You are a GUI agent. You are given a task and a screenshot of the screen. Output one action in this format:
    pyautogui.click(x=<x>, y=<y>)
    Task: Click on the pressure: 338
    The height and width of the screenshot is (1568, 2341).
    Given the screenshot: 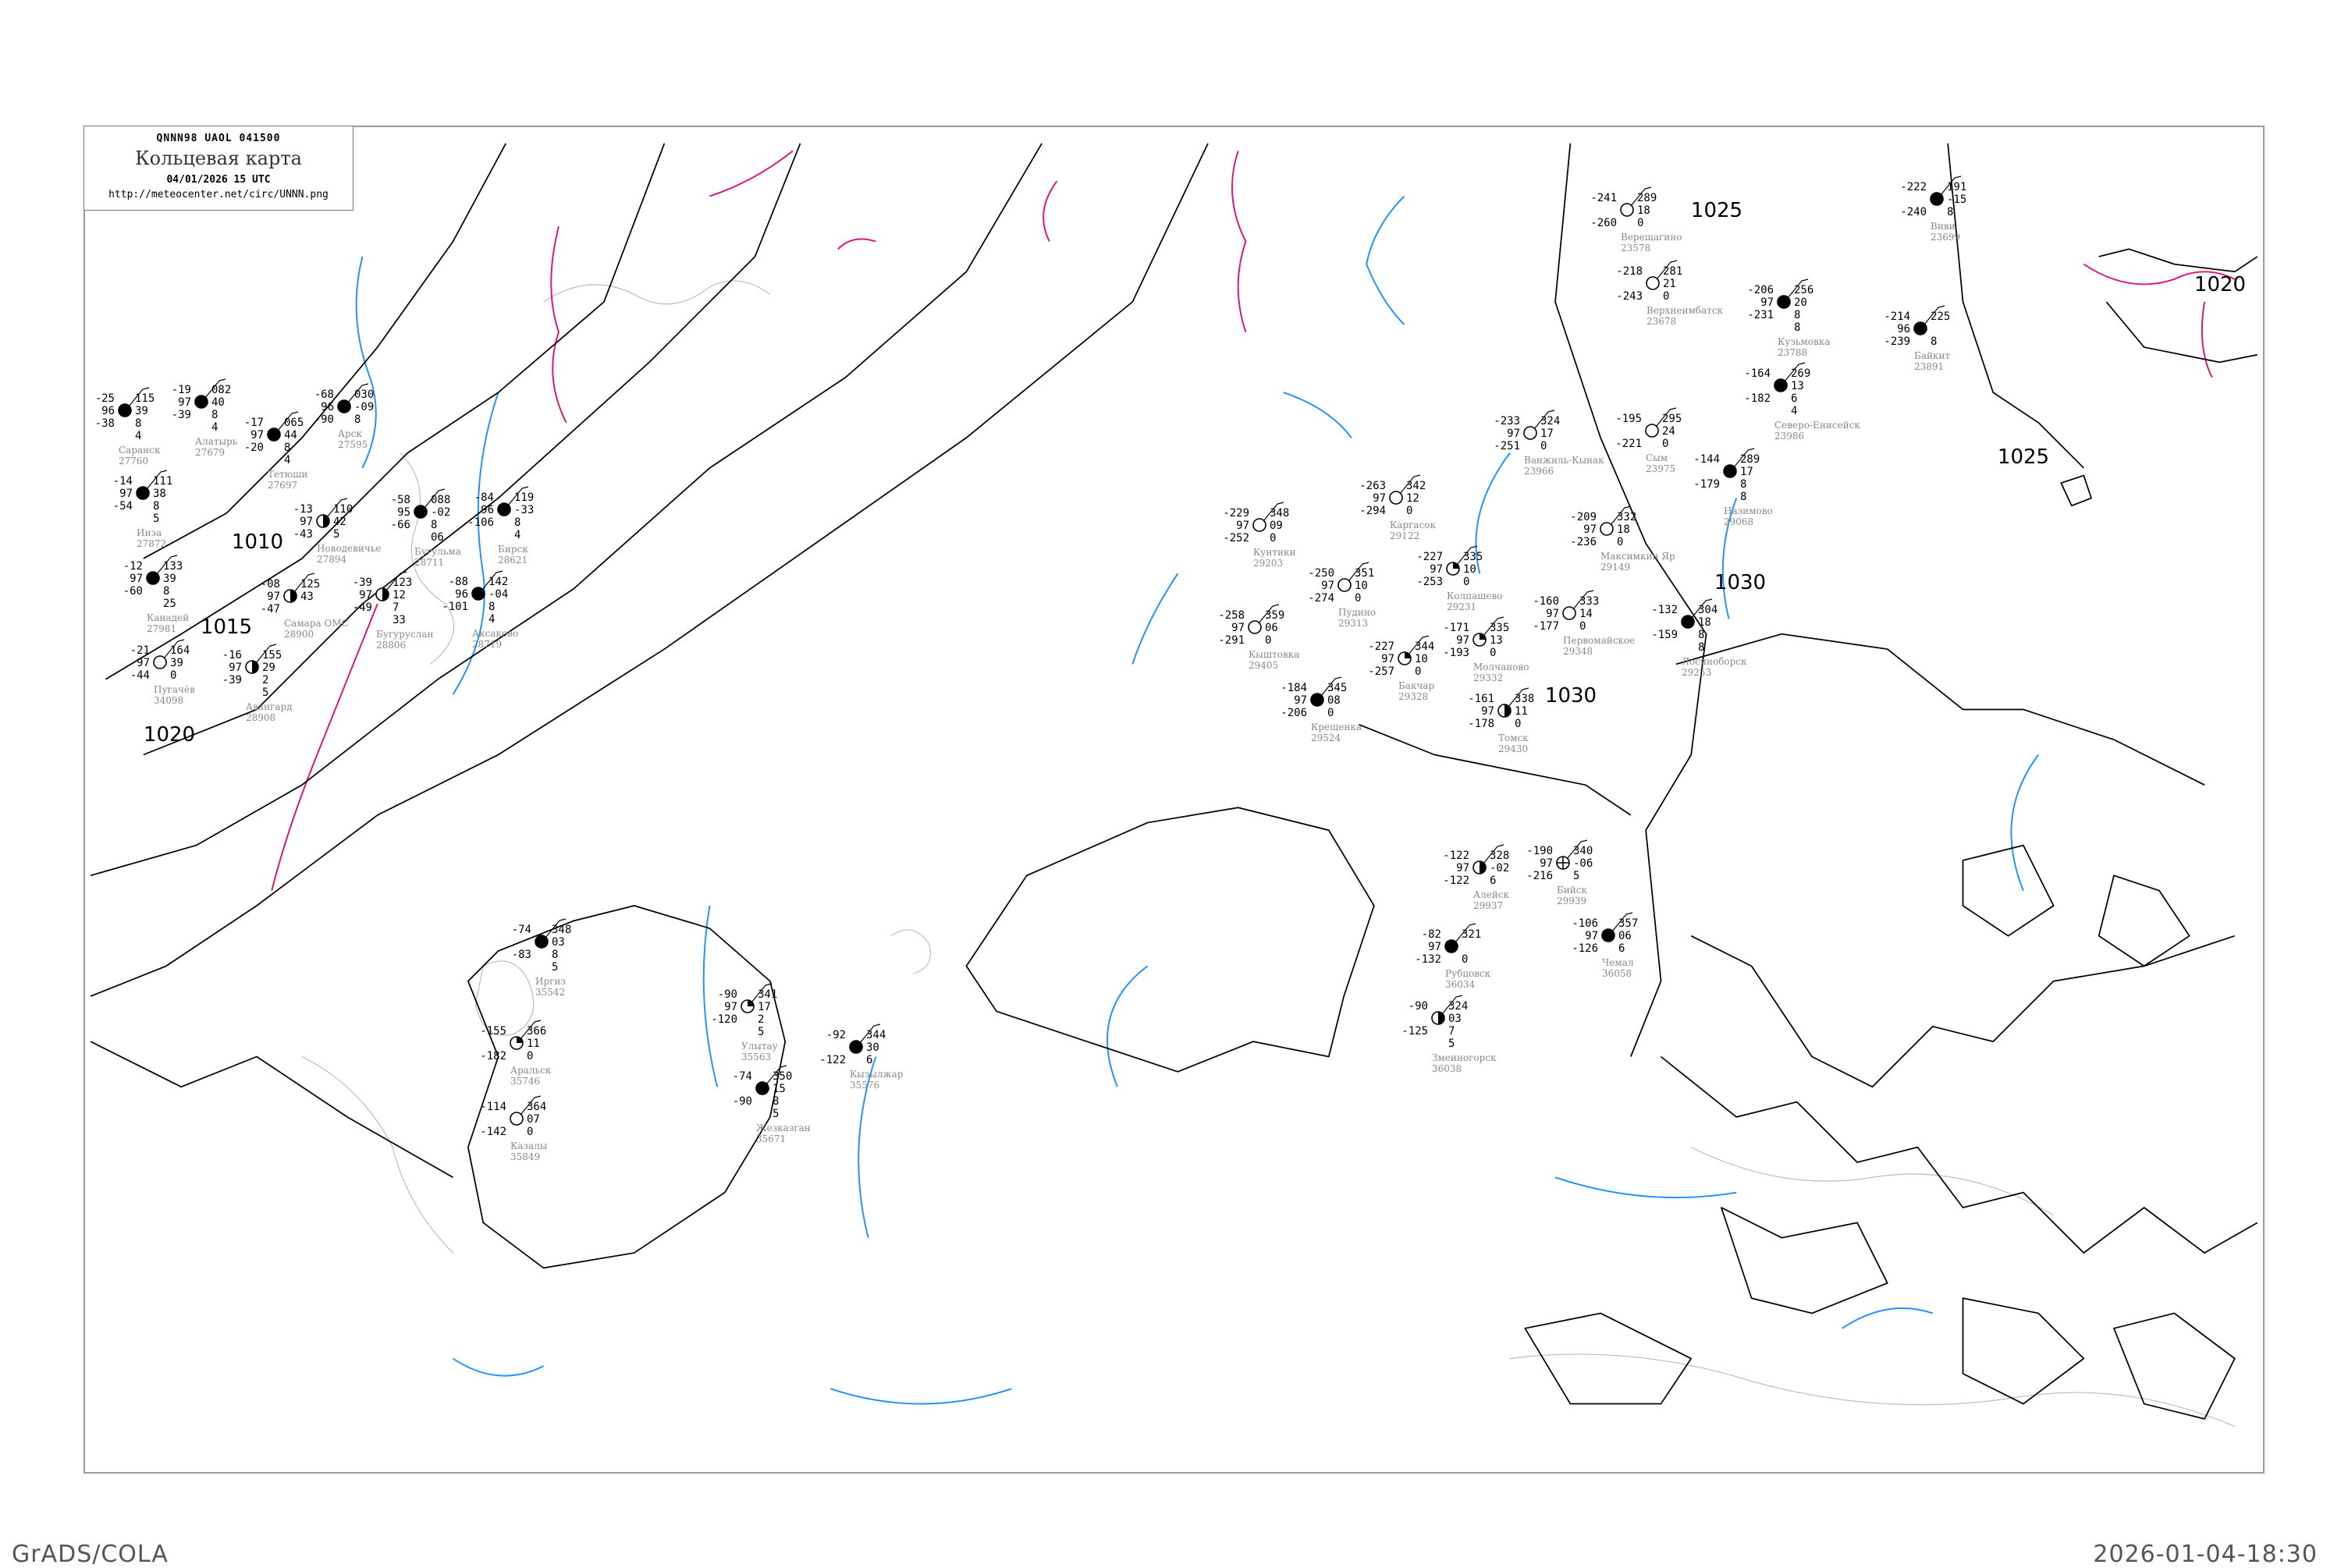 What is the action you would take?
    pyautogui.click(x=1524, y=699)
    